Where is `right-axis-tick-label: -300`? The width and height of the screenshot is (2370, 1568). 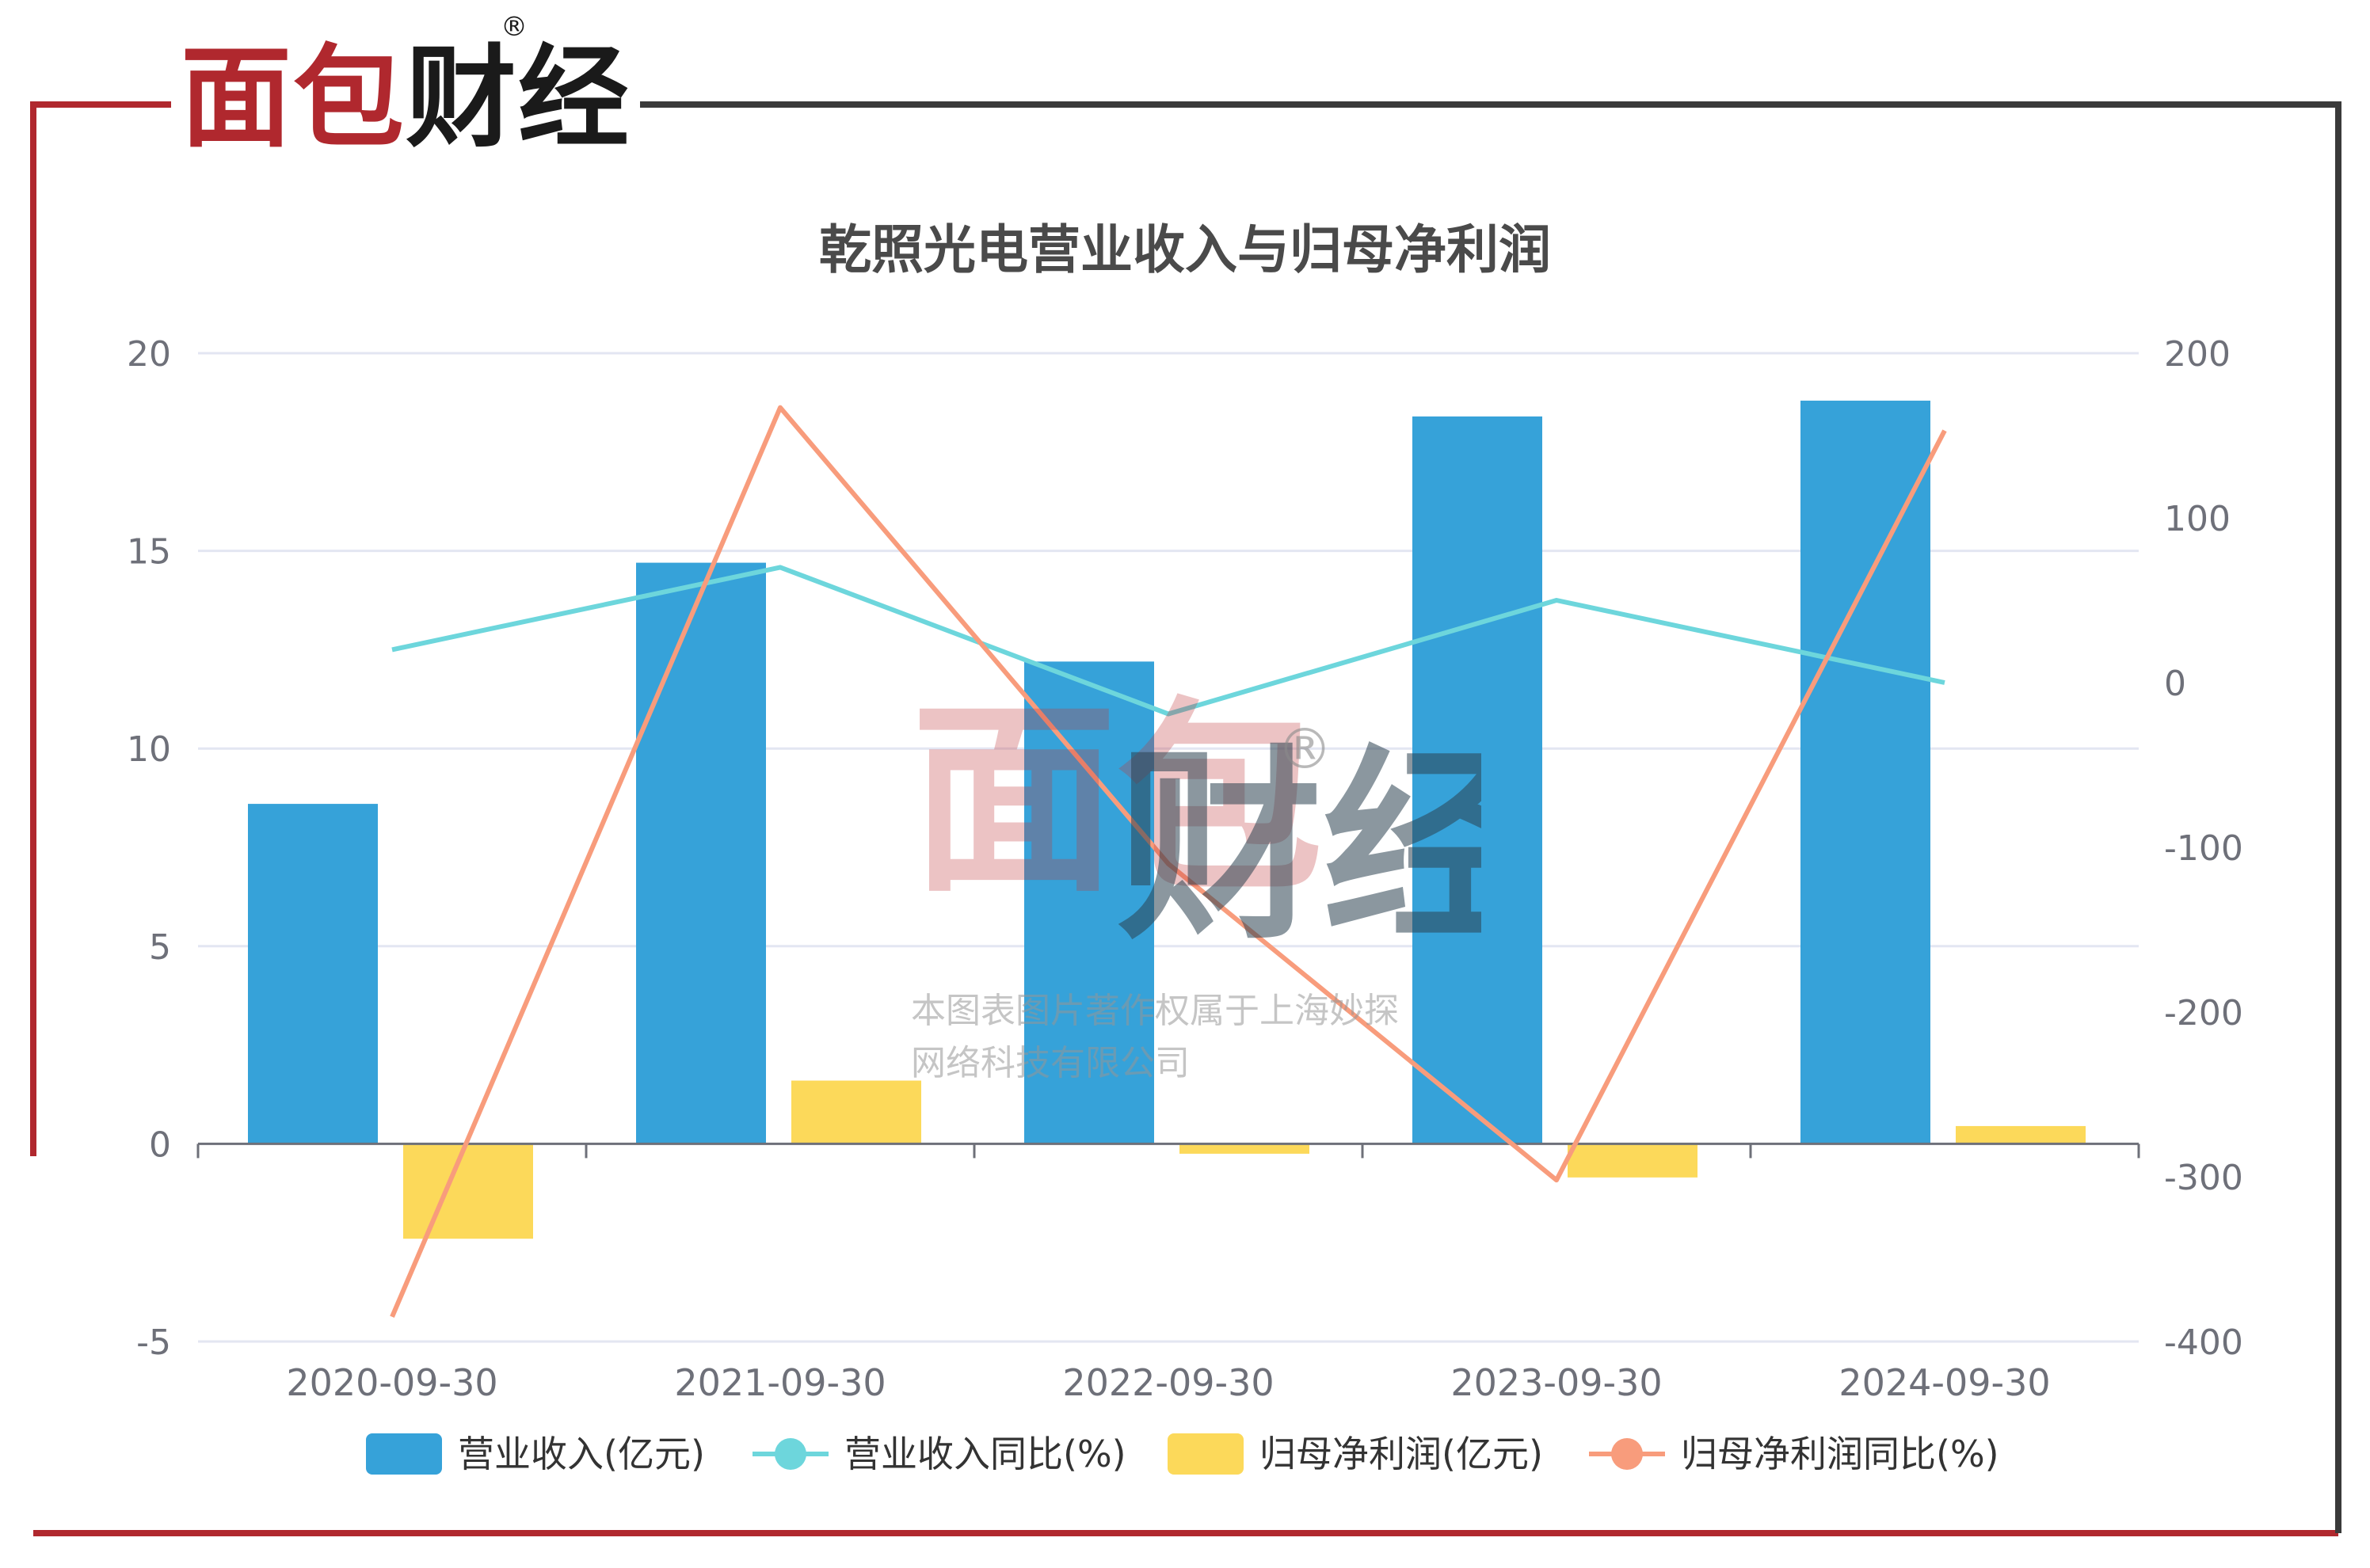 right-axis-tick-label: -300 is located at coordinates (2203, 1178).